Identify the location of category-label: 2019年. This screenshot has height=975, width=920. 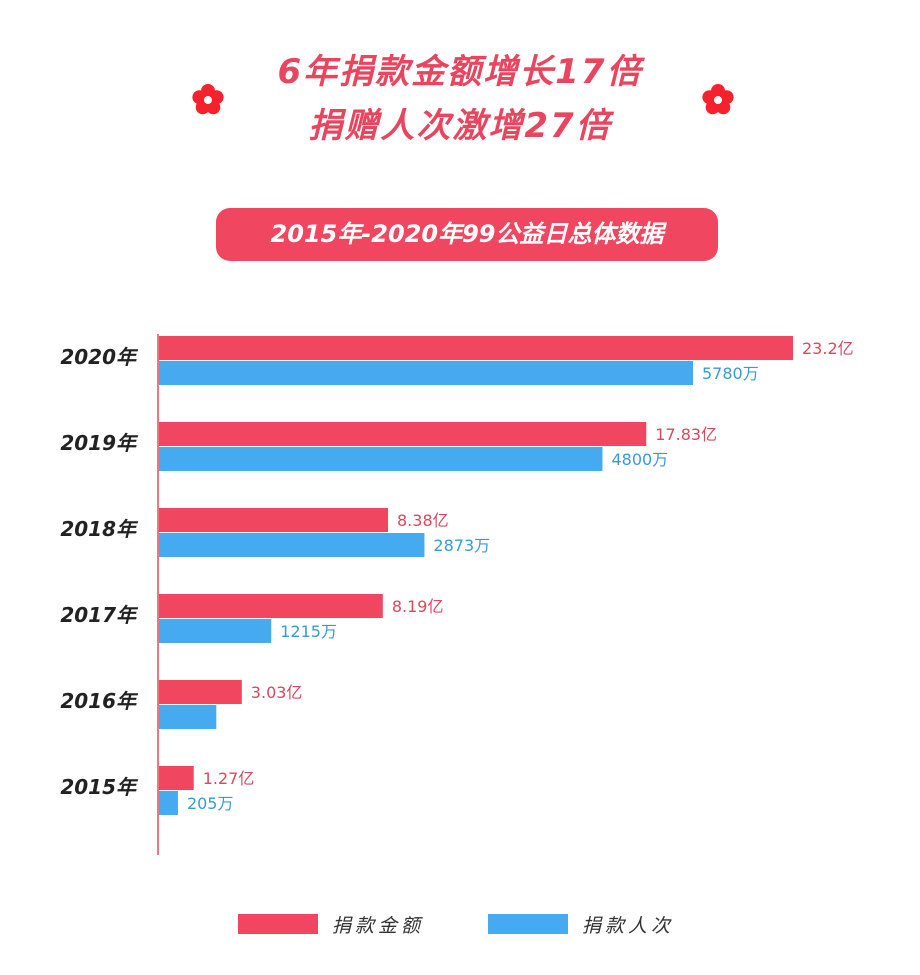
(99, 443).